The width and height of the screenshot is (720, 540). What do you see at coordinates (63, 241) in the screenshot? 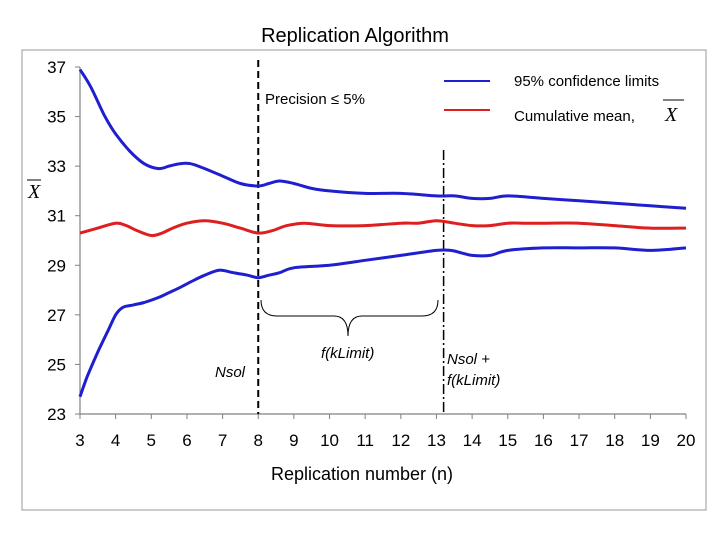
I see `y-ticks: 23 25 27 29 31 33 35 37` at bounding box center [63, 241].